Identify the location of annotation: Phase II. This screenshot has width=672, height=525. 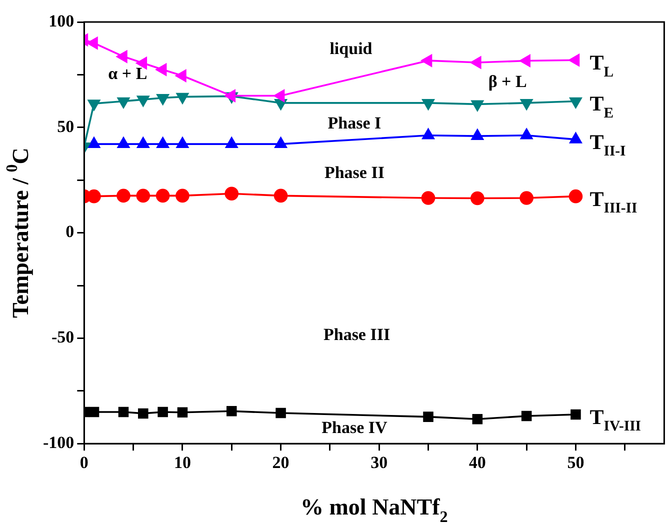
(354, 172).